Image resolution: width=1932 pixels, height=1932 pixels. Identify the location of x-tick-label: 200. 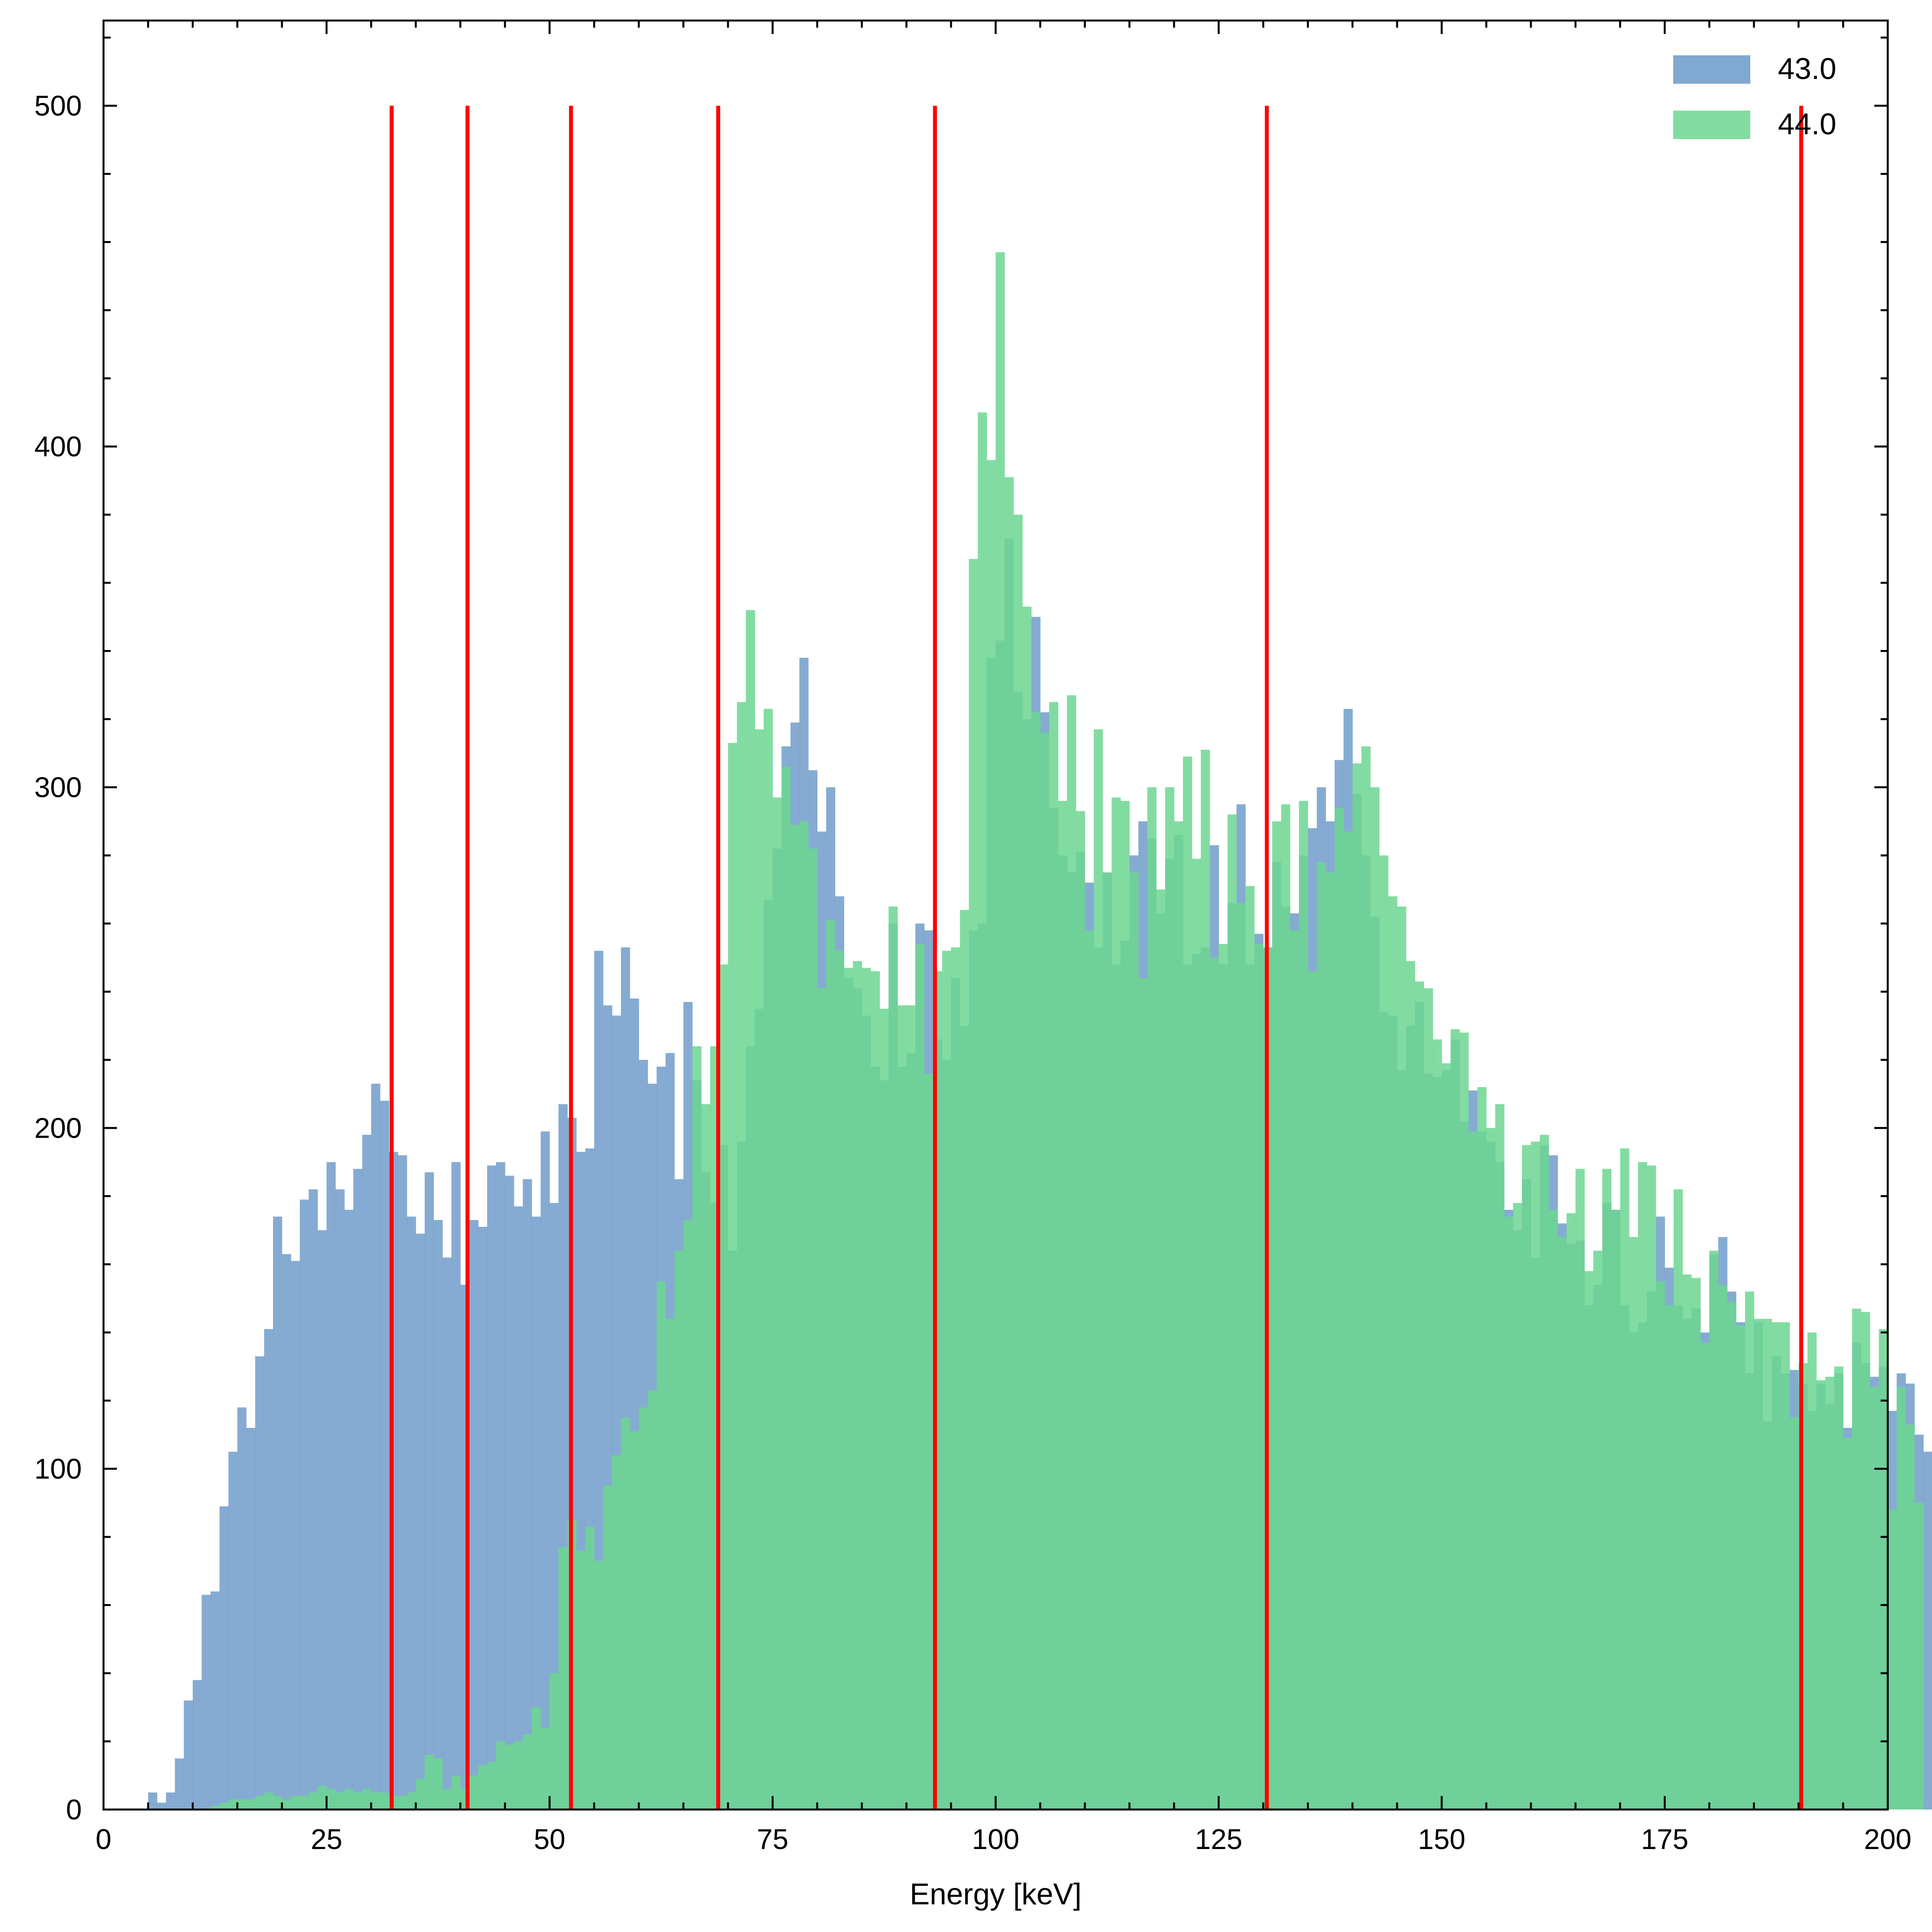
(1887, 1839).